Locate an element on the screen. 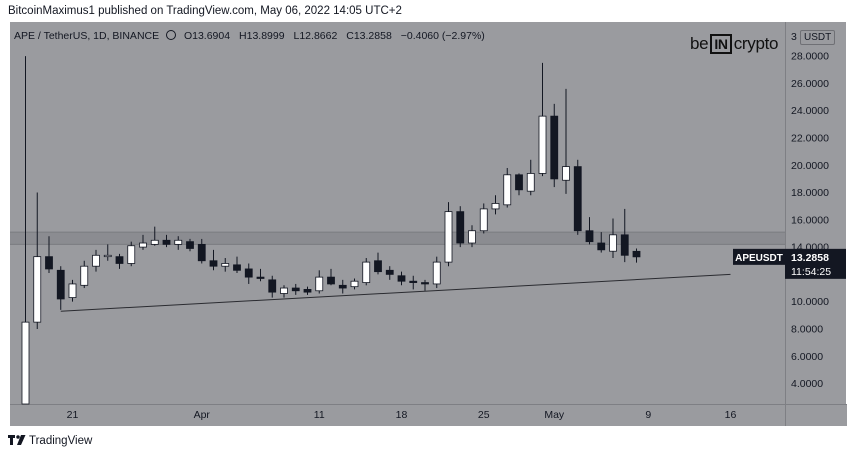 This screenshot has width=850, height=457. ohlc-high: H13.8999 is located at coordinates (262, 36).